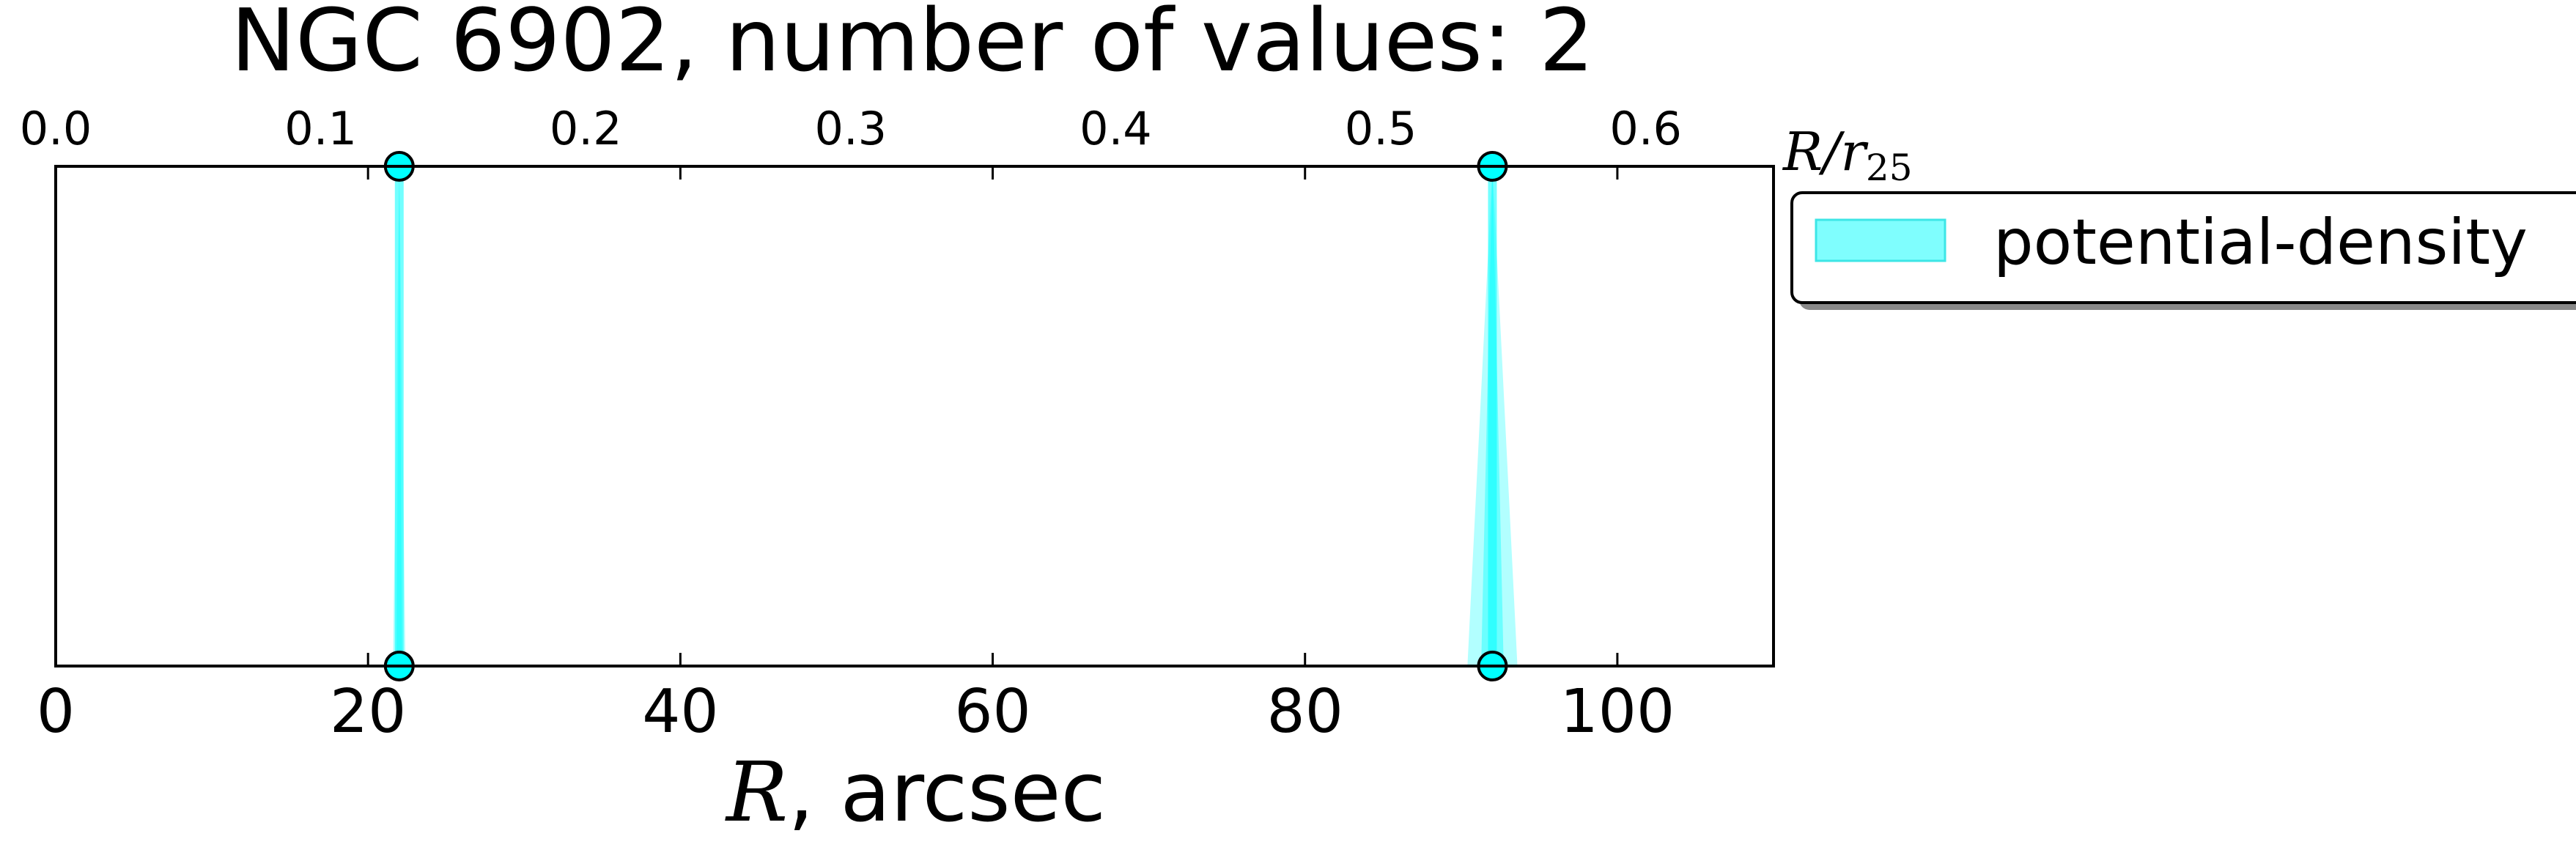 The height and width of the screenshot is (858, 2576). What do you see at coordinates (1825, 151) in the screenshot?
I see `top-axis-label-main: R/r` at bounding box center [1825, 151].